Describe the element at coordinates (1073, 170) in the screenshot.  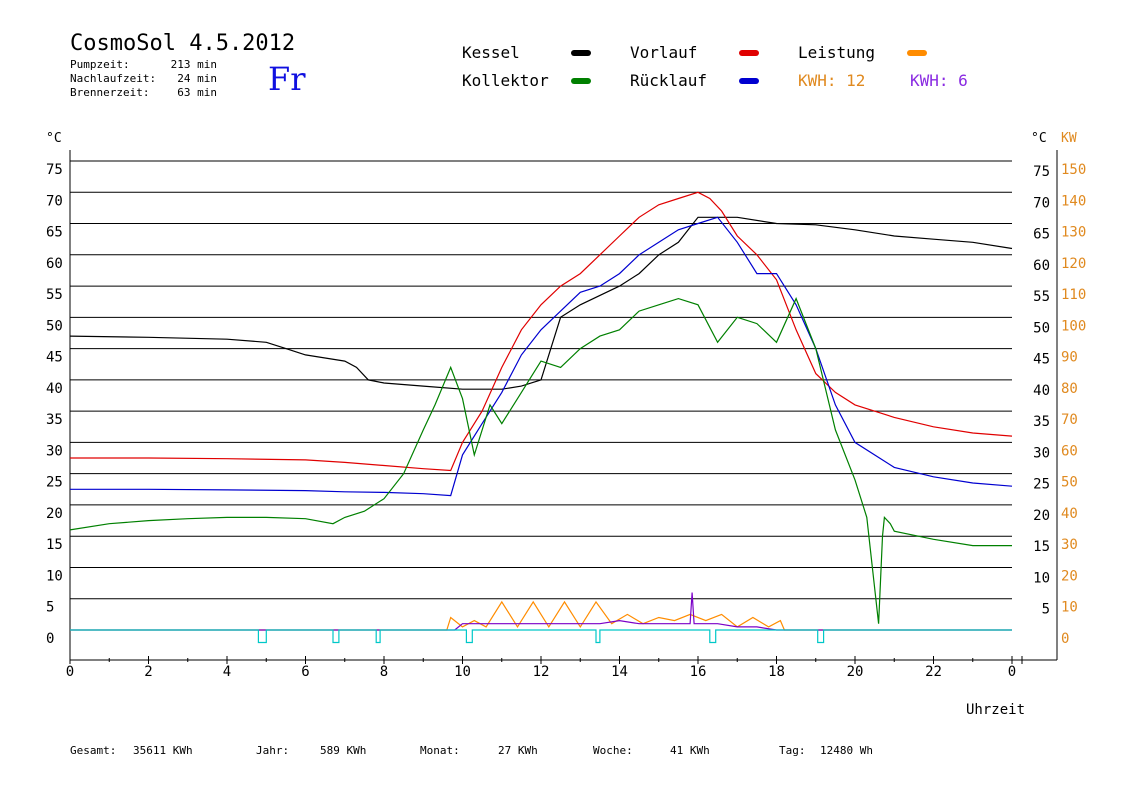
I see `y-tick-label-power: 150` at that location.